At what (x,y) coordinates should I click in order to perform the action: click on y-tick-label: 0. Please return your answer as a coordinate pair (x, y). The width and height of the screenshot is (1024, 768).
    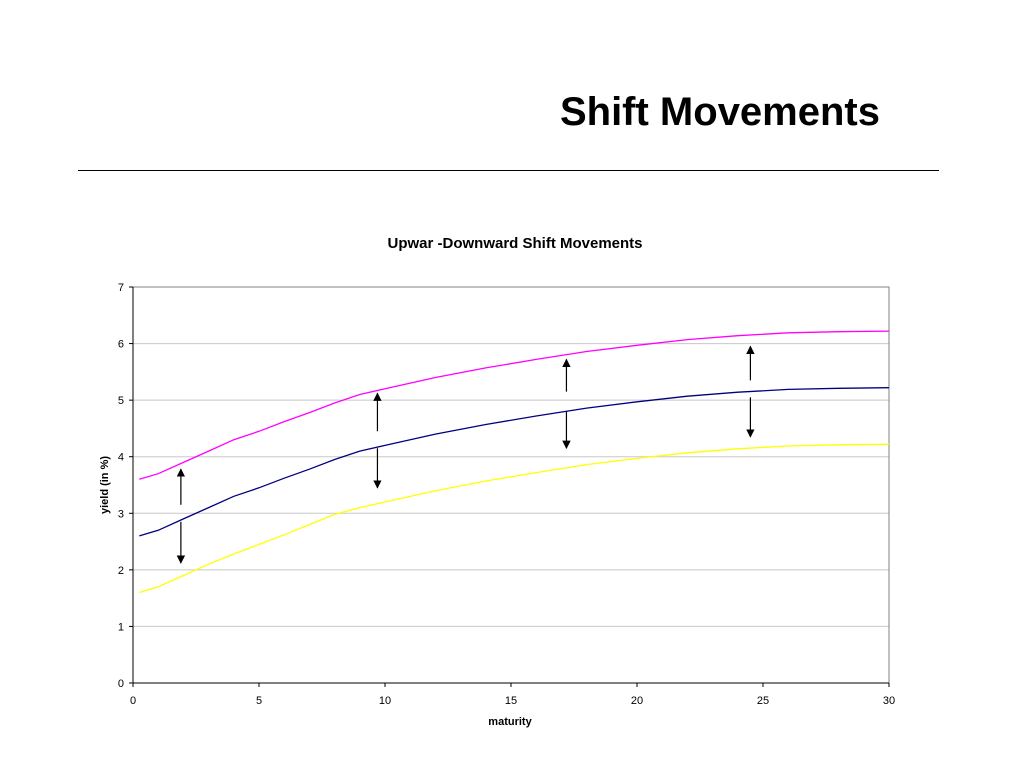
    Looking at the image, I should click on (121, 684).